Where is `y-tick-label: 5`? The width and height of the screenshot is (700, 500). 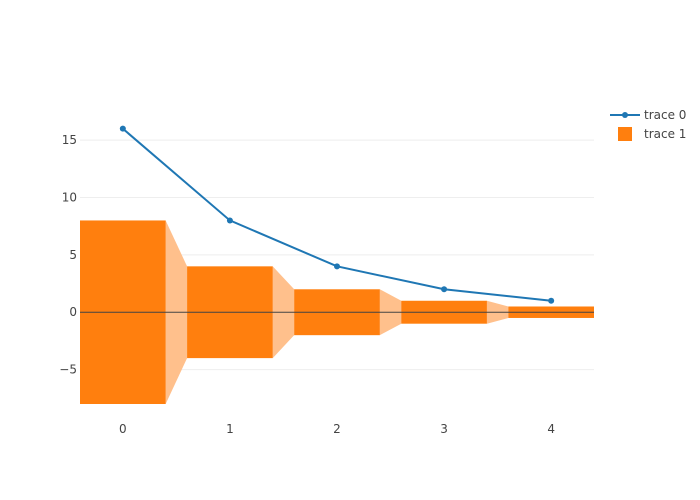 y-tick-label: 5 is located at coordinates (73, 255).